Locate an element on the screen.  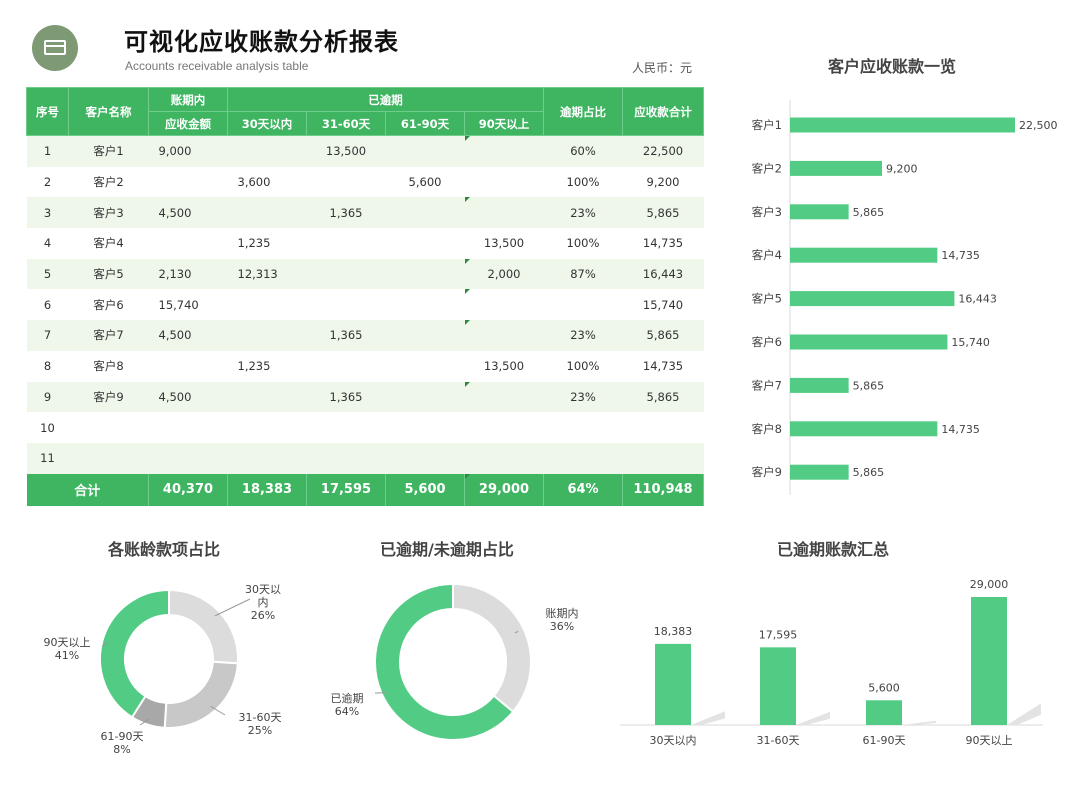
cell-d90: 13,500 is located at coordinates (504, 243).